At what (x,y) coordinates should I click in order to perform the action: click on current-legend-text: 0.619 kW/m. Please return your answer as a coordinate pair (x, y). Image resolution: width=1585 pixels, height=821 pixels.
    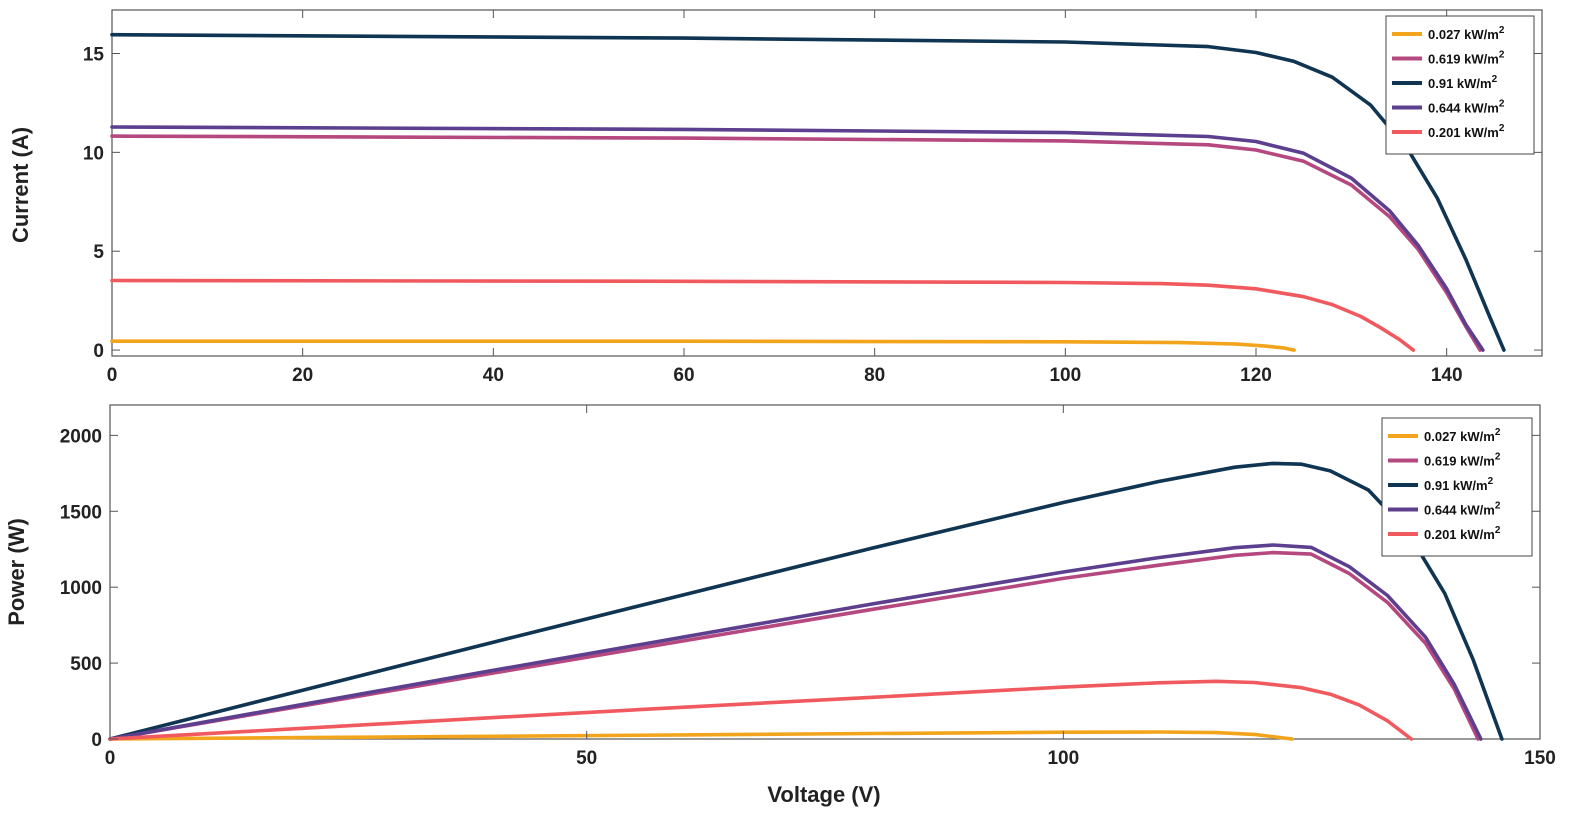
    Looking at the image, I should click on (1463, 59).